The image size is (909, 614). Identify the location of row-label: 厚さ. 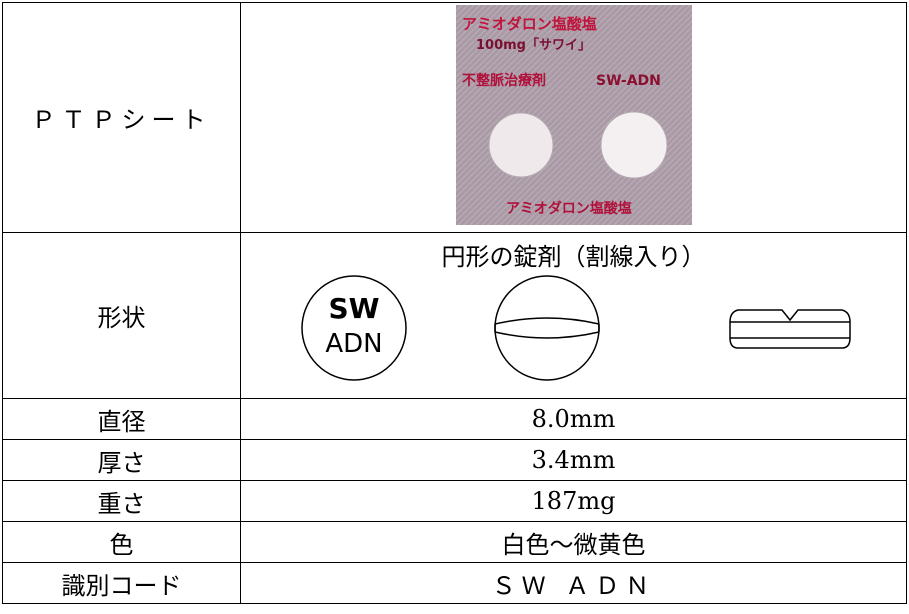
(121, 460).